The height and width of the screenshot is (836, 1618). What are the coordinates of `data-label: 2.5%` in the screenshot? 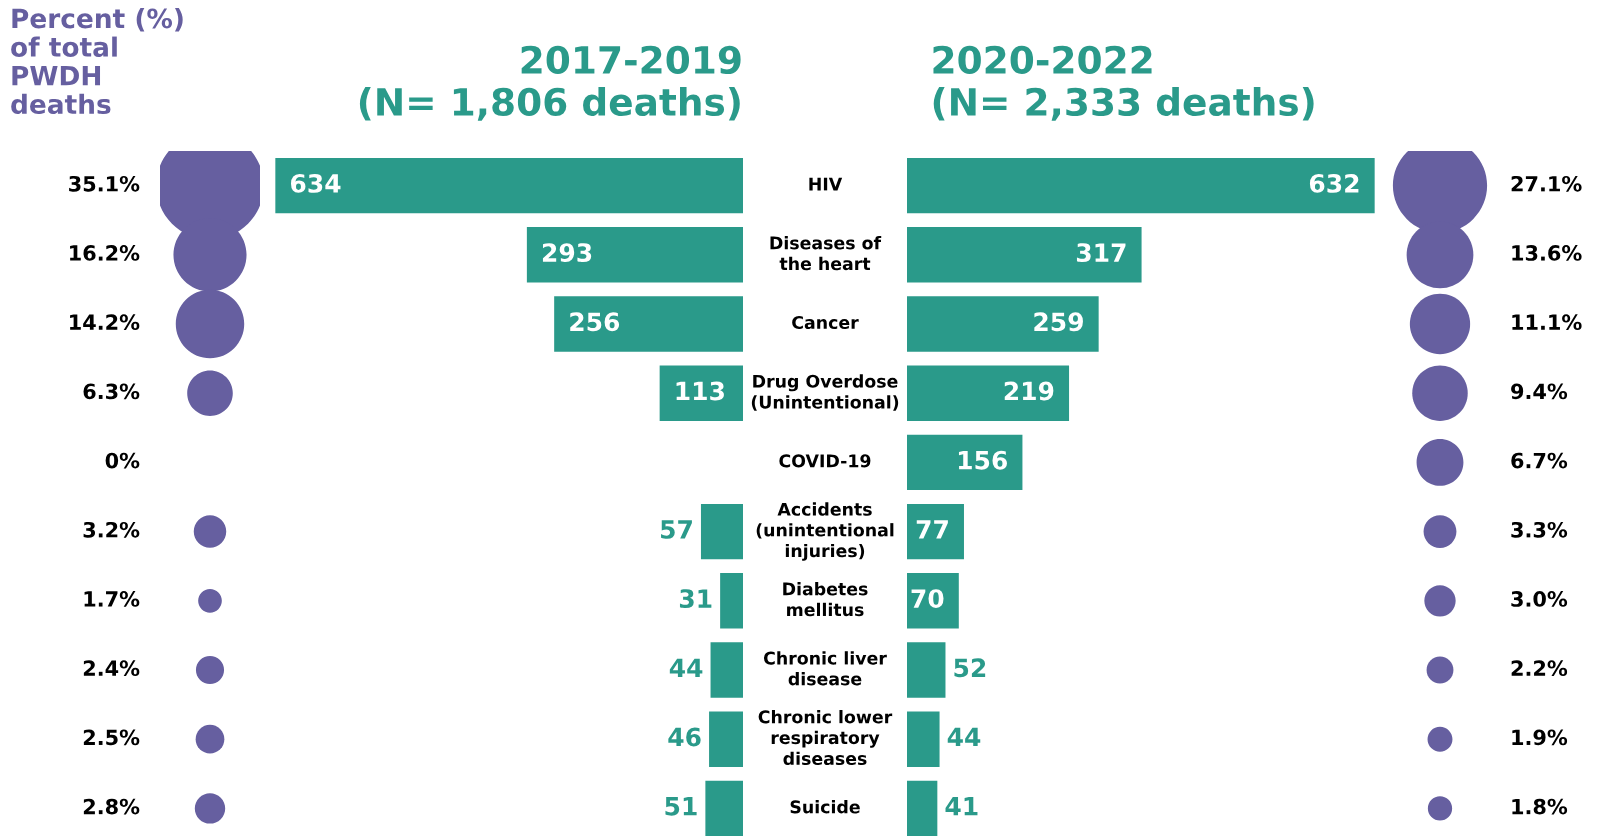 It's located at (111, 737).